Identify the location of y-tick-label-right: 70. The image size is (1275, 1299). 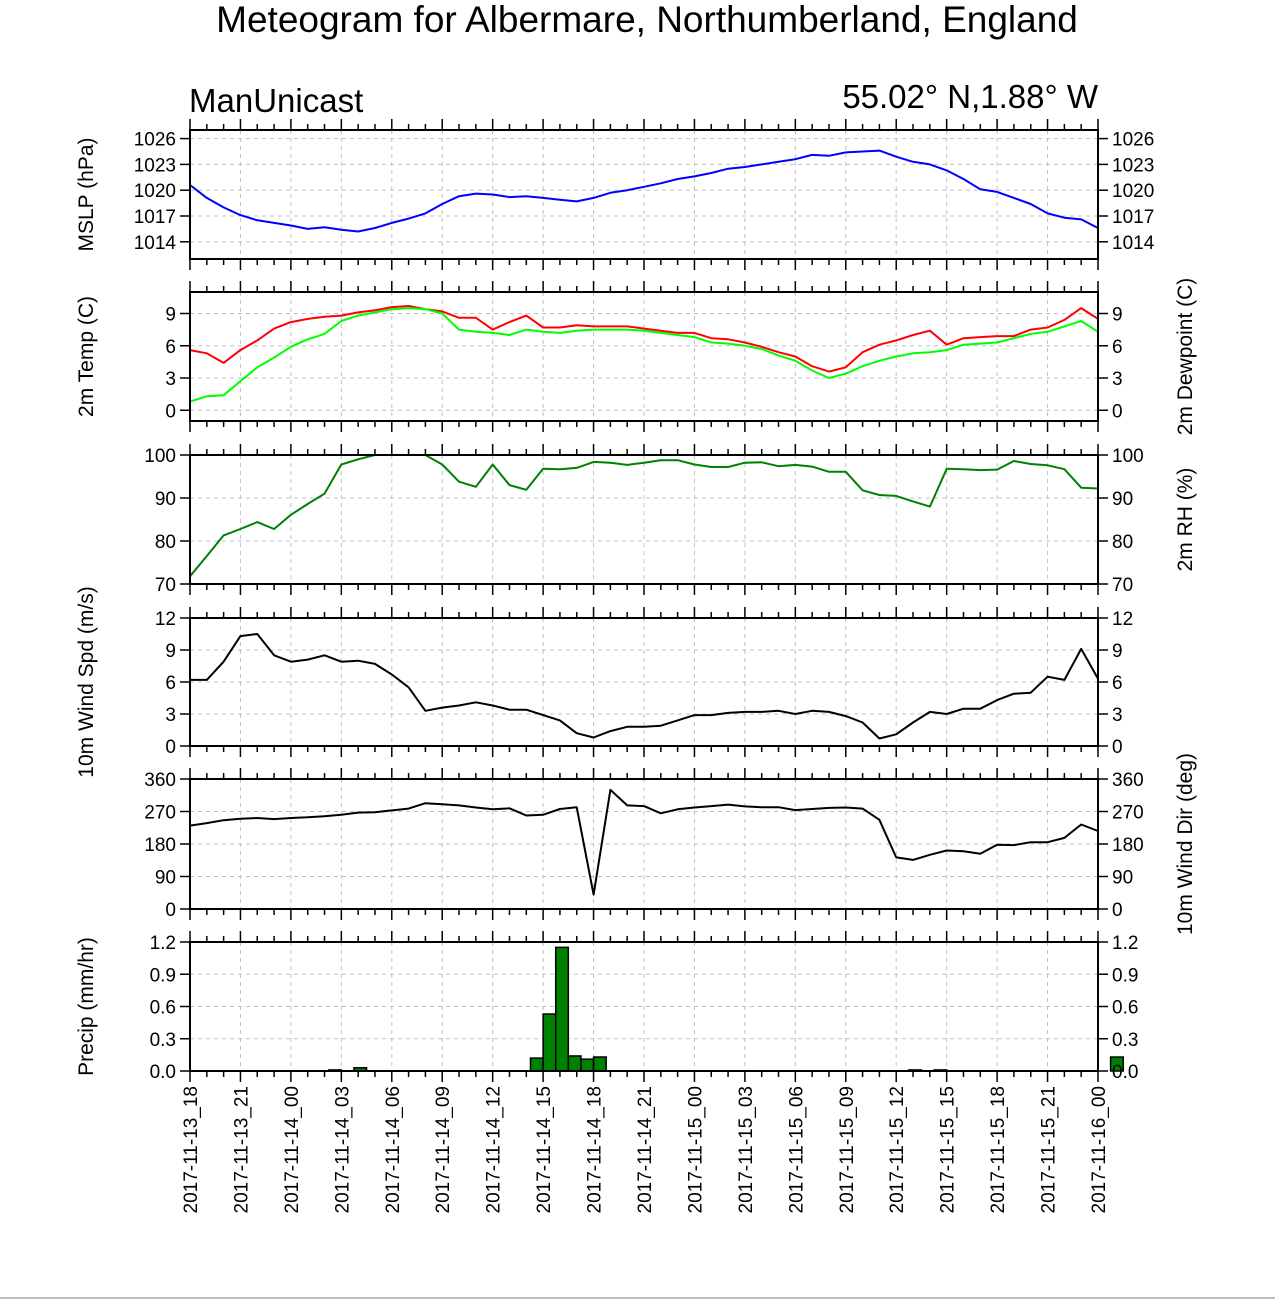
(1122, 585).